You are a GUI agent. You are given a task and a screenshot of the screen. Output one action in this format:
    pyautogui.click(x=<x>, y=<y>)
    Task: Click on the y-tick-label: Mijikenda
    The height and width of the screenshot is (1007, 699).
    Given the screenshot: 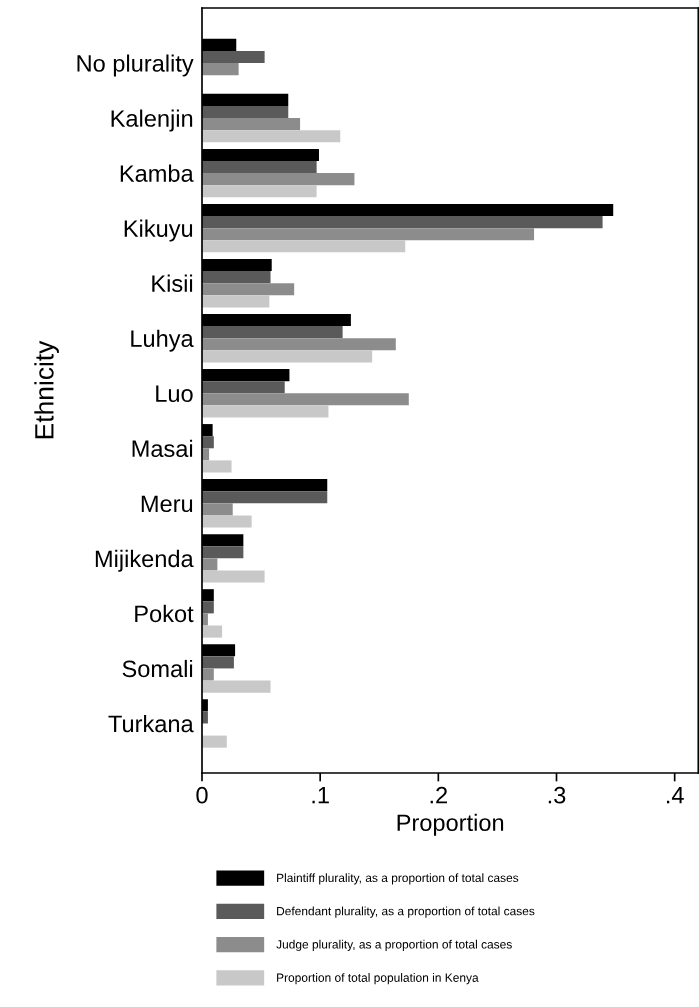 What is the action you would take?
    pyautogui.click(x=144, y=560)
    